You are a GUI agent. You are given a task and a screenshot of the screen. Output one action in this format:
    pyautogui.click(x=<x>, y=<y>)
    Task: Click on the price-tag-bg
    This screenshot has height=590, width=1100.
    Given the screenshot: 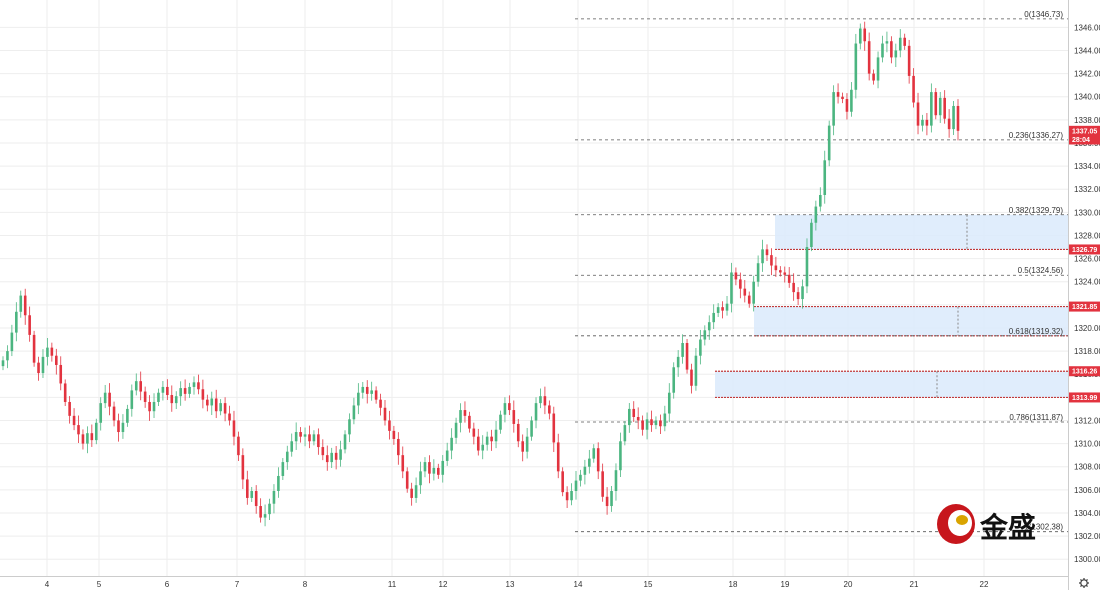 What is the action you would take?
    pyautogui.click(x=1084, y=130)
    